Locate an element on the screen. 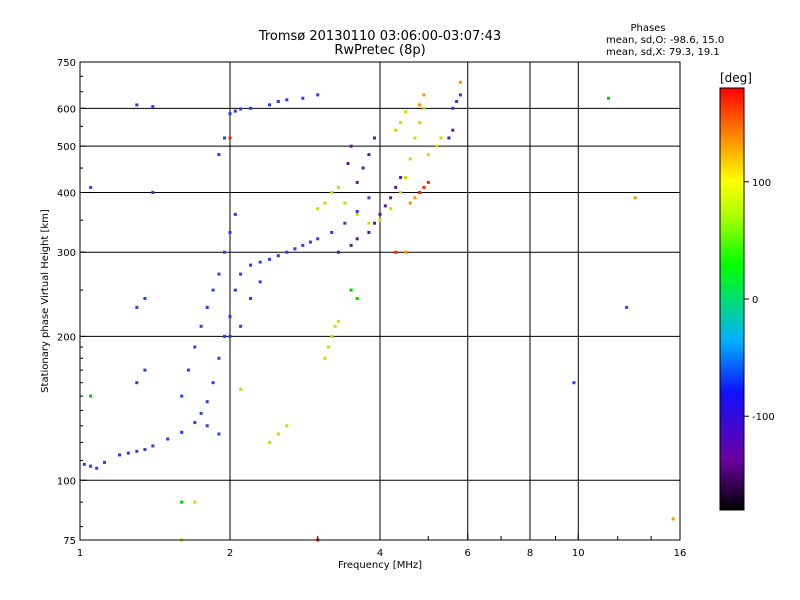 The width and height of the screenshot is (800, 600). colorbar-tick-label: 0 is located at coordinates (755, 300).